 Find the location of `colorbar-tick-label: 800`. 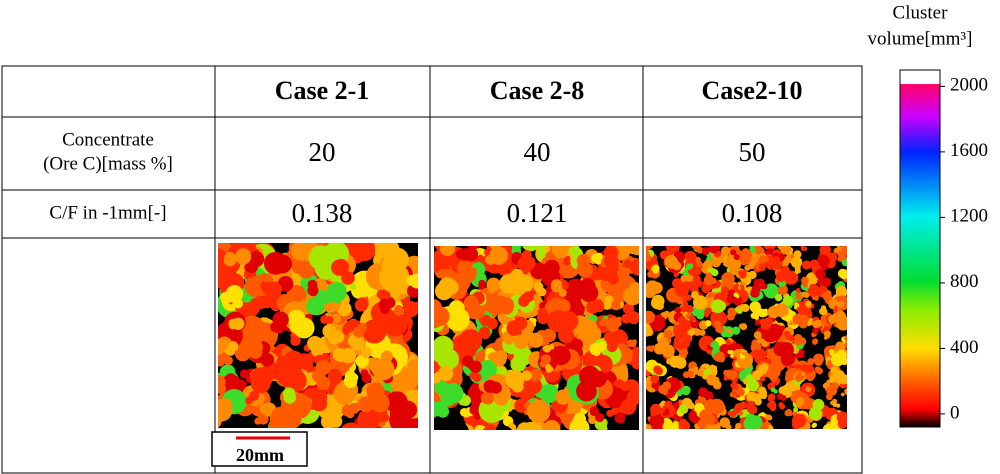

colorbar-tick-label: 800 is located at coordinates (964, 281).